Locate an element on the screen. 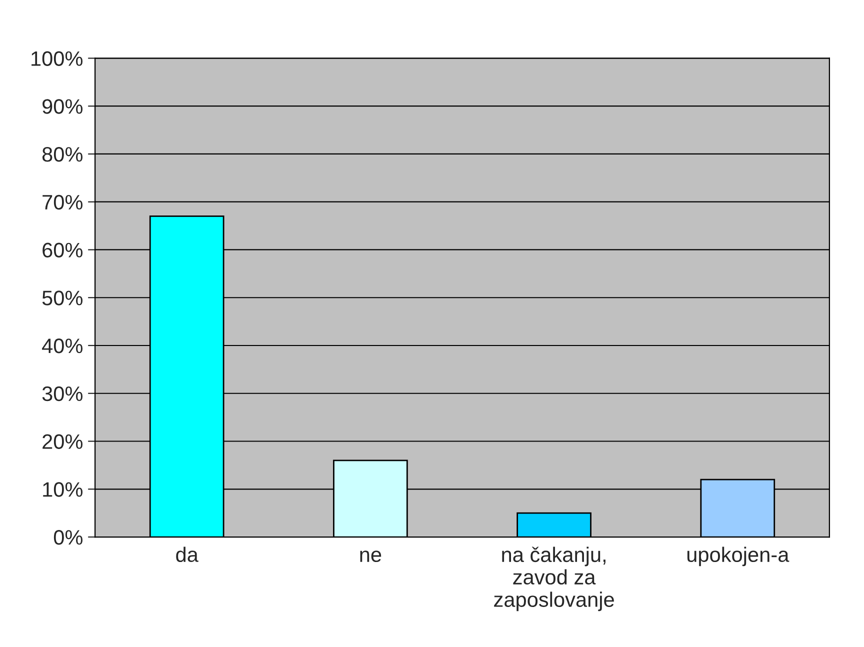 The image size is (864, 647). y-tick-label: 90% is located at coordinates (62, 106).